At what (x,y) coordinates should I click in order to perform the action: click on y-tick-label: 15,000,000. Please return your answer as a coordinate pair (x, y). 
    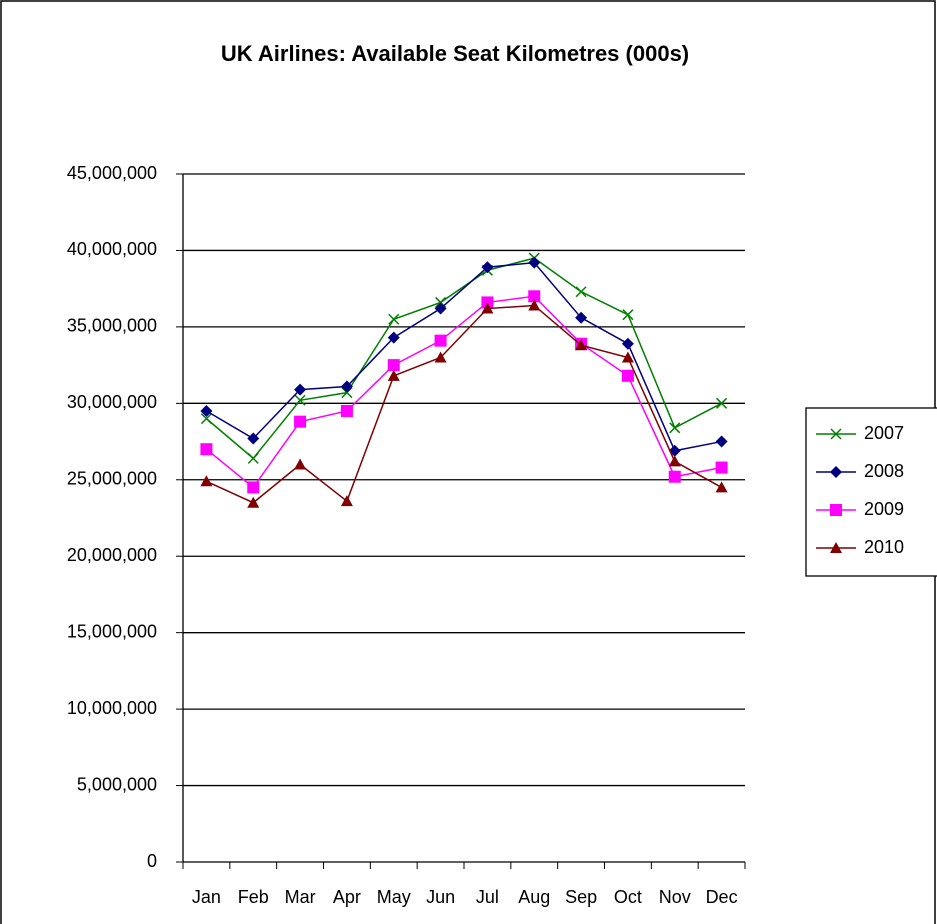
    Looking at the image, I should click on (112, 631).